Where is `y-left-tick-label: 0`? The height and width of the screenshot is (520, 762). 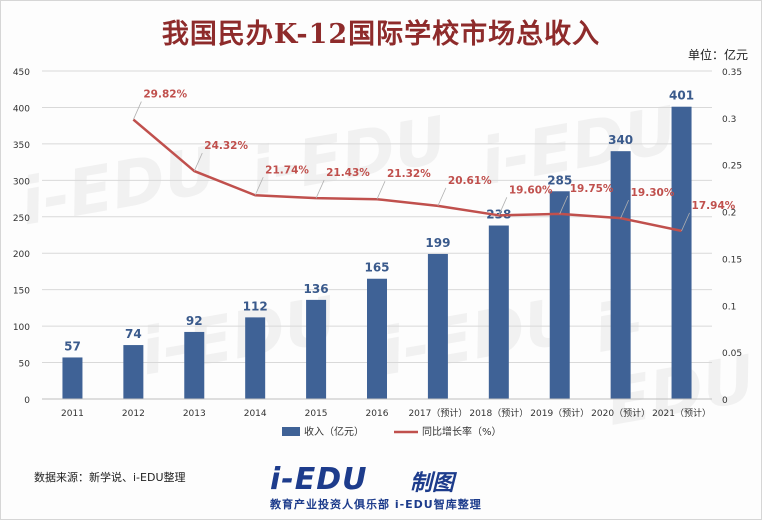
y-left-tick-label: 0 is located at coordinates (27, 401).